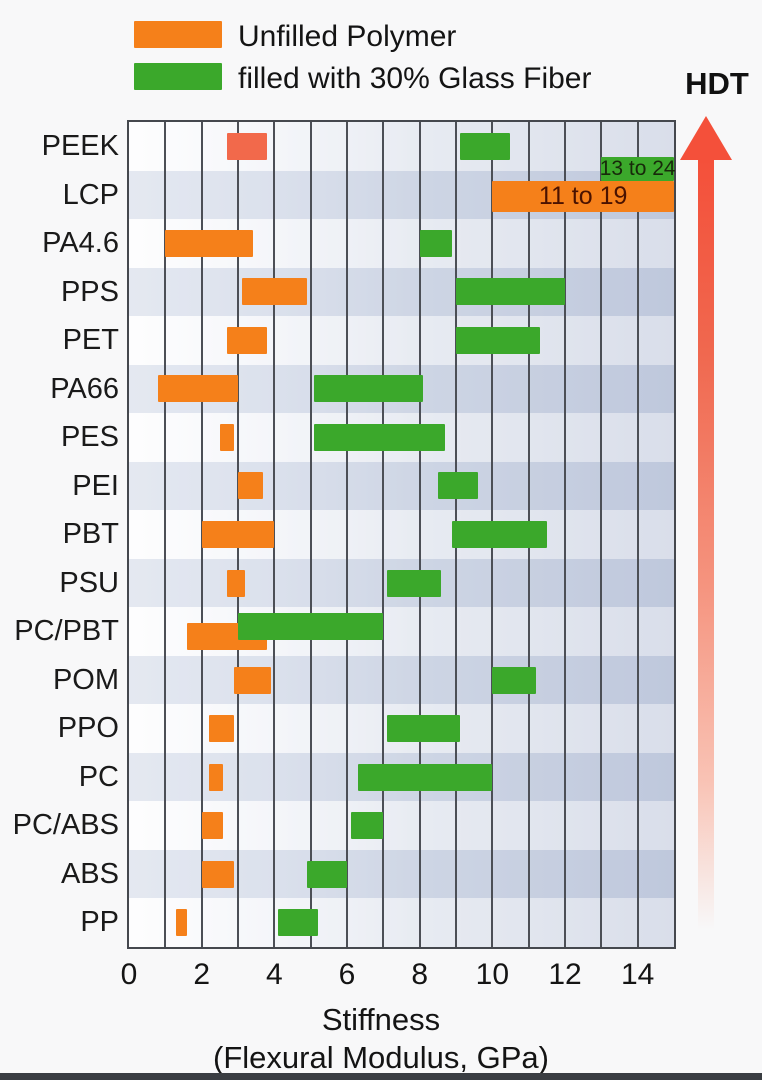 The width and height of the screenshot is (762, 1080). What do you see at coordinates (66, 631) in the screenshot?
I see `y-label-PC/PBT: PC/PBT` at bounding box center [66, 631].